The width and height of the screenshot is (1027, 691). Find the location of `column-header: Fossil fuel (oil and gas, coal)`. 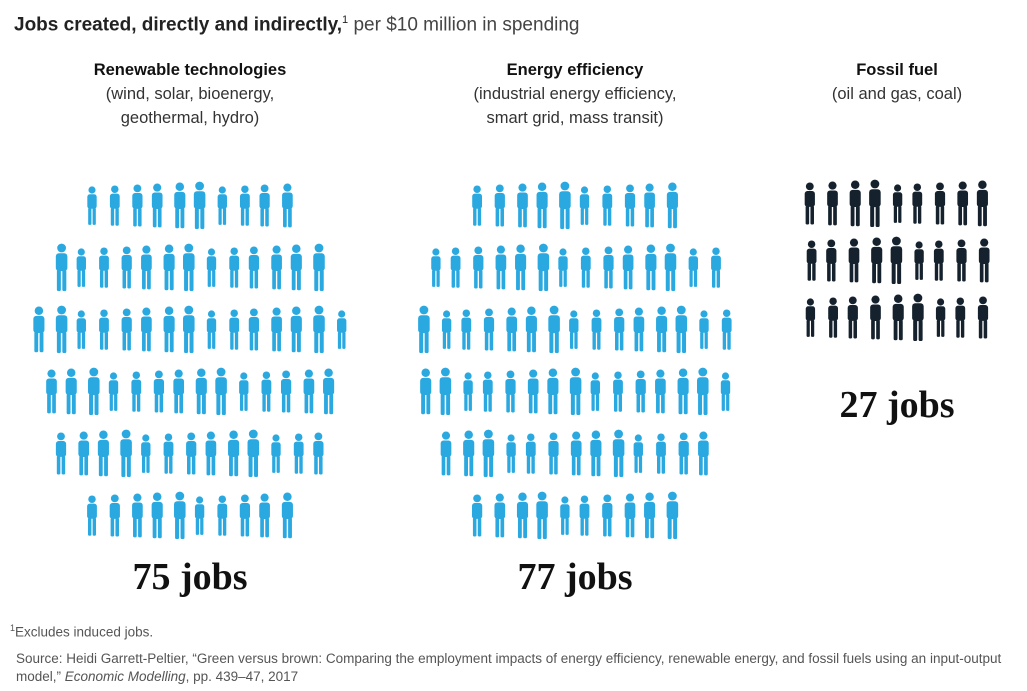

column-header: Fossil fuel (oil and gas, coal) is located at coordinates (882, 82).